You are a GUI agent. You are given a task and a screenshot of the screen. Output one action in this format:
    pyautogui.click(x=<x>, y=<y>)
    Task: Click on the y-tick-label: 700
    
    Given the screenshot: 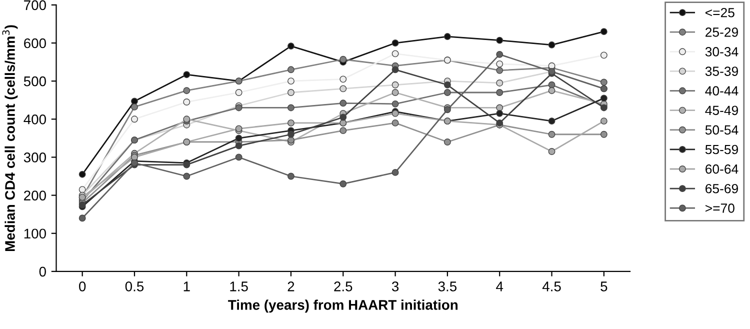 What is the action you would take?
    pyautogui.click(x=35, y=5)
    